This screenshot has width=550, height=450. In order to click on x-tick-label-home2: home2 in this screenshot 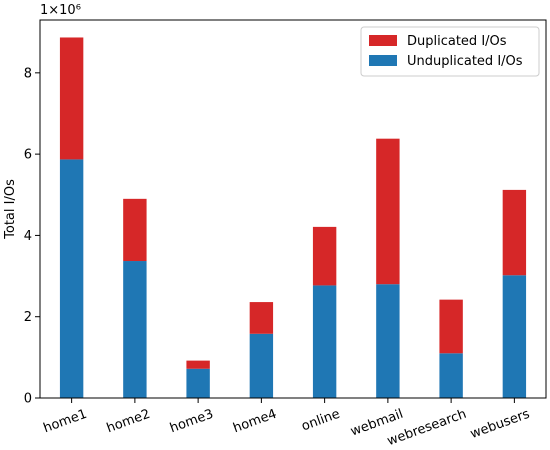, I will do `click(129, 422)`.